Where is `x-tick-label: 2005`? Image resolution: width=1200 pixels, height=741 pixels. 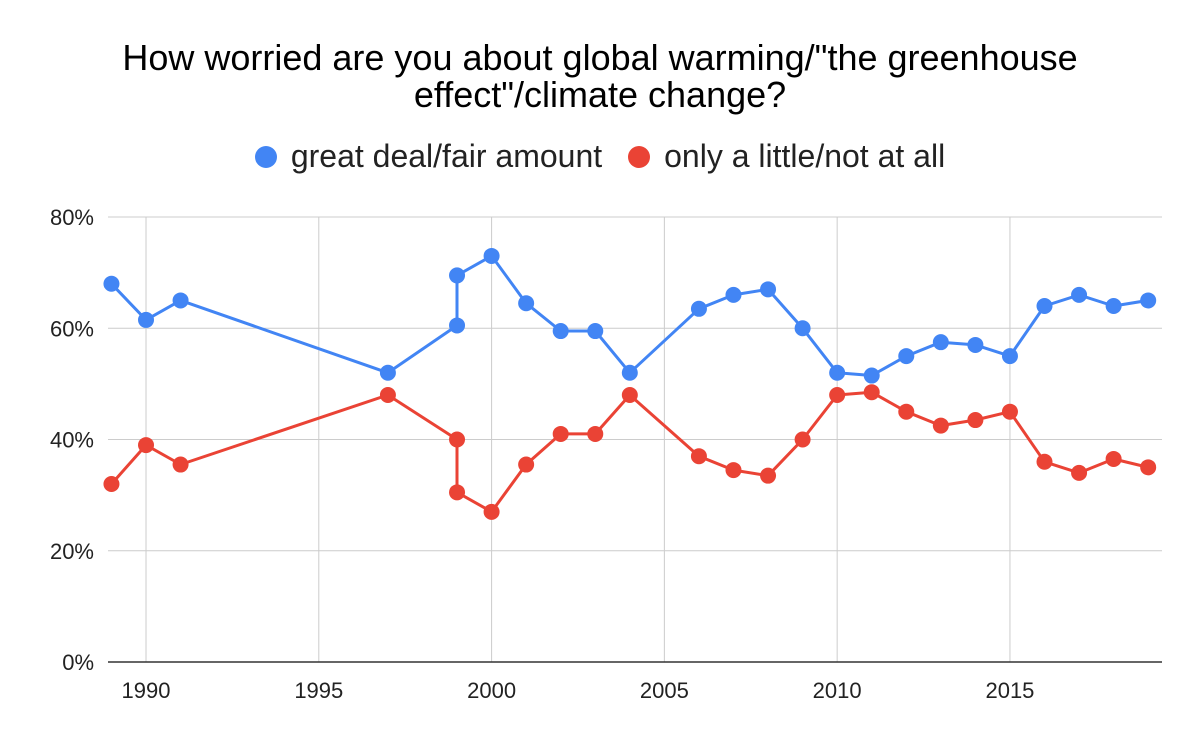
x-tick-label: 2005 is located at coordinates (664, 690).